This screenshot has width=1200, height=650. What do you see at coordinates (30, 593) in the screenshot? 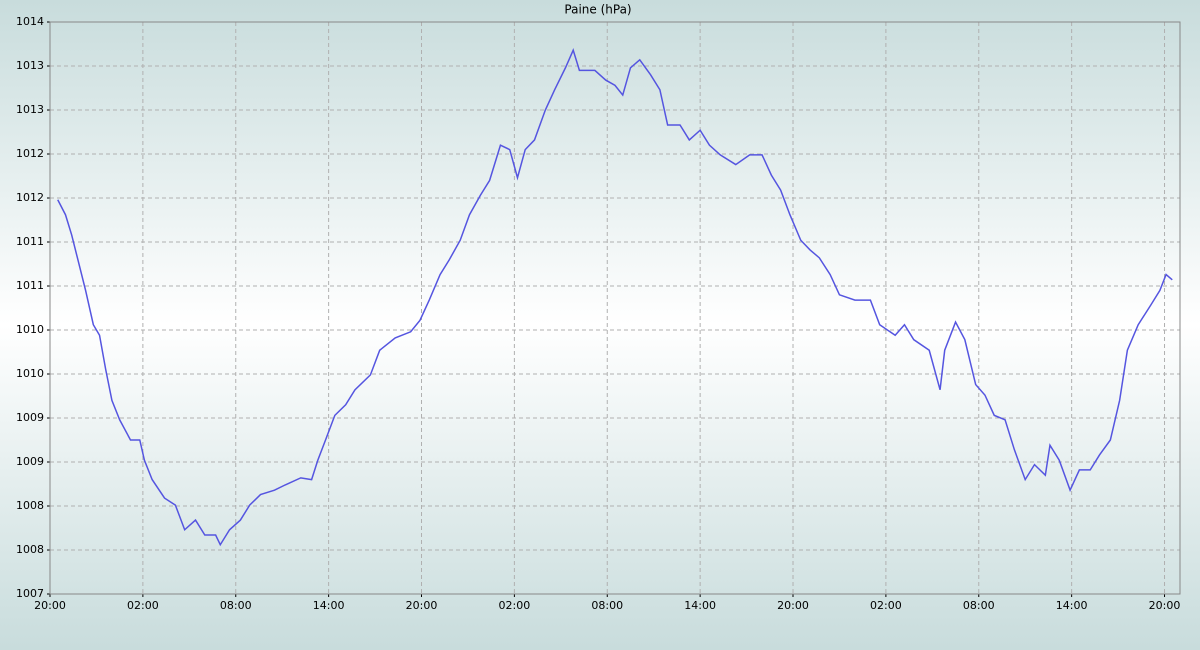
I see `y-tick-label: 1007` at bounding box center [30, 593].